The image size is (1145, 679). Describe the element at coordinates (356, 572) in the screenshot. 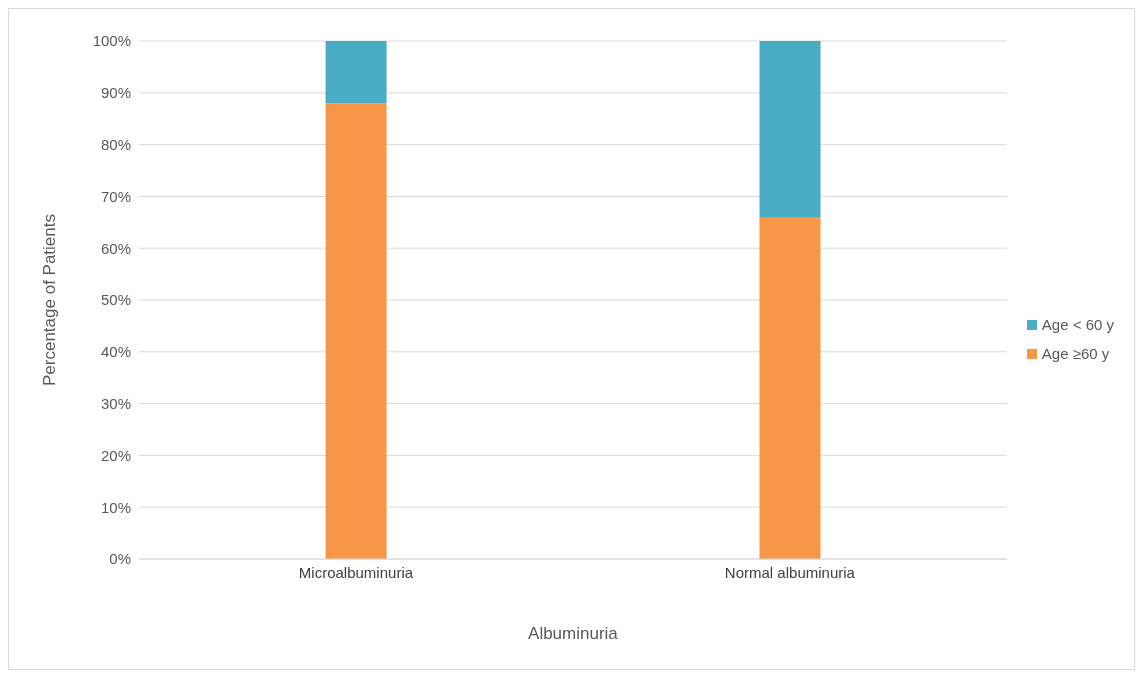

I see `x-tick-label: Microalbuminuria` at that location.